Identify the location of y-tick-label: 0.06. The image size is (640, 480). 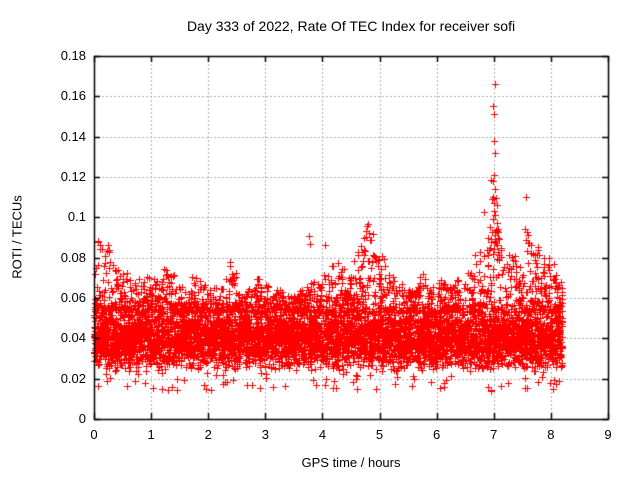
(73, 297).